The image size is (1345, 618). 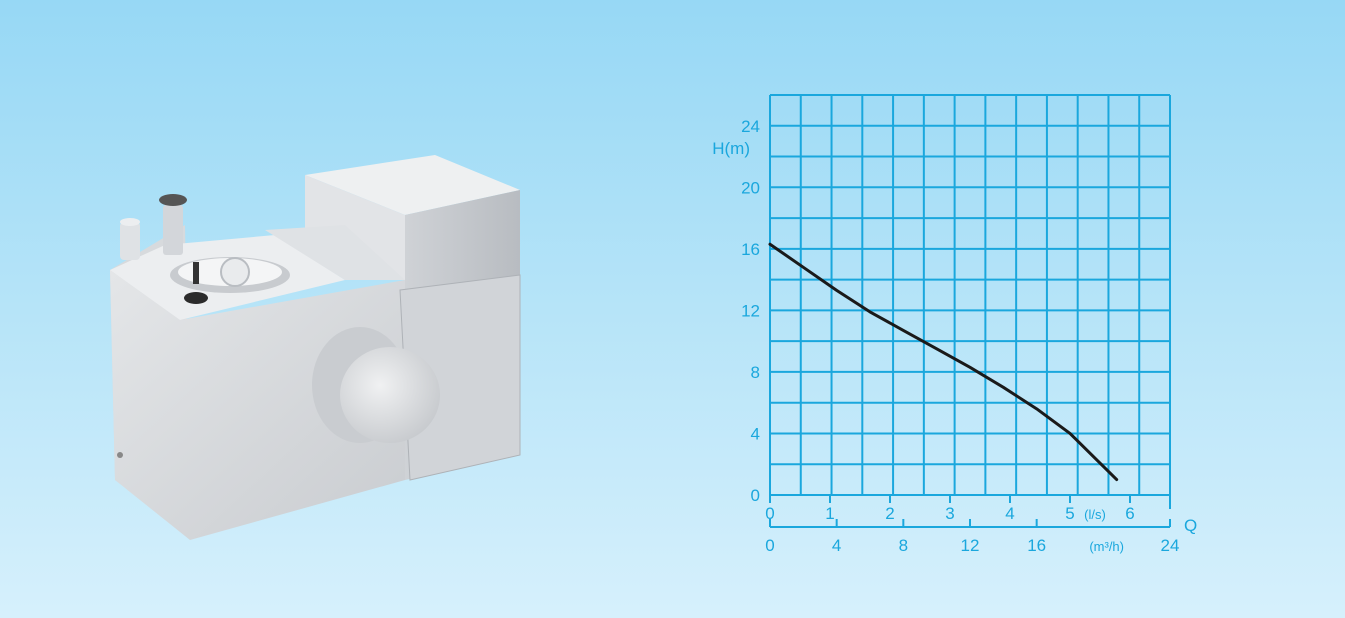 I want to click on y-tick-label: 20, so click(x=750, y=187).